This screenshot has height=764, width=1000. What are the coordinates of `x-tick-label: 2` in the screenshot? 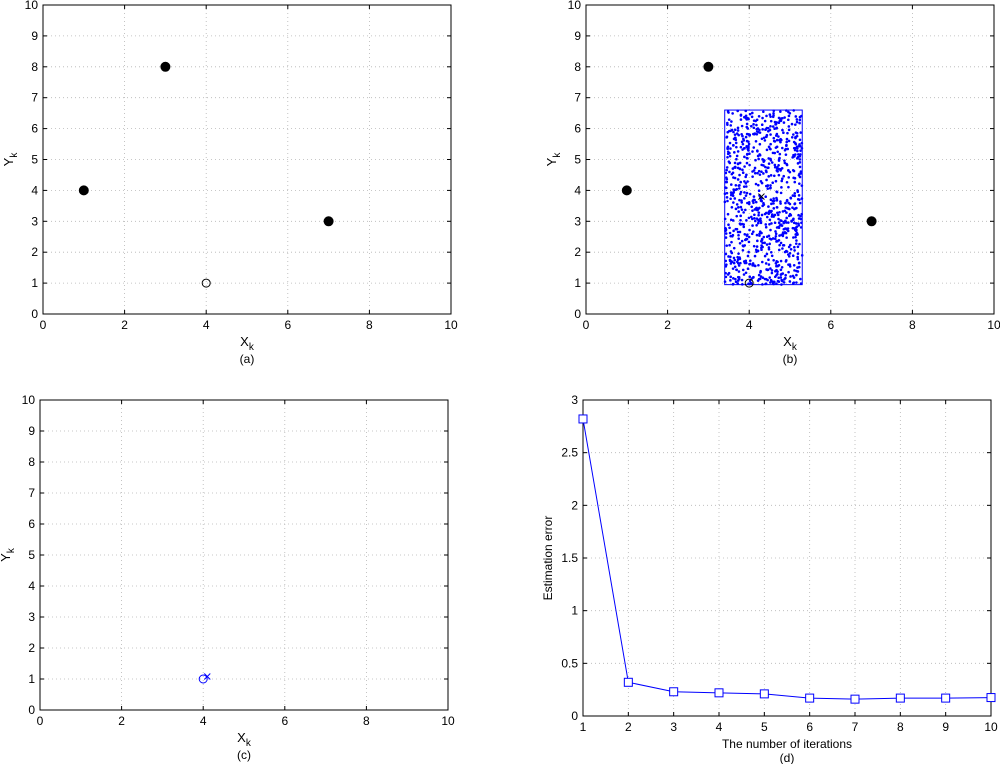 It's located at (628, 727).